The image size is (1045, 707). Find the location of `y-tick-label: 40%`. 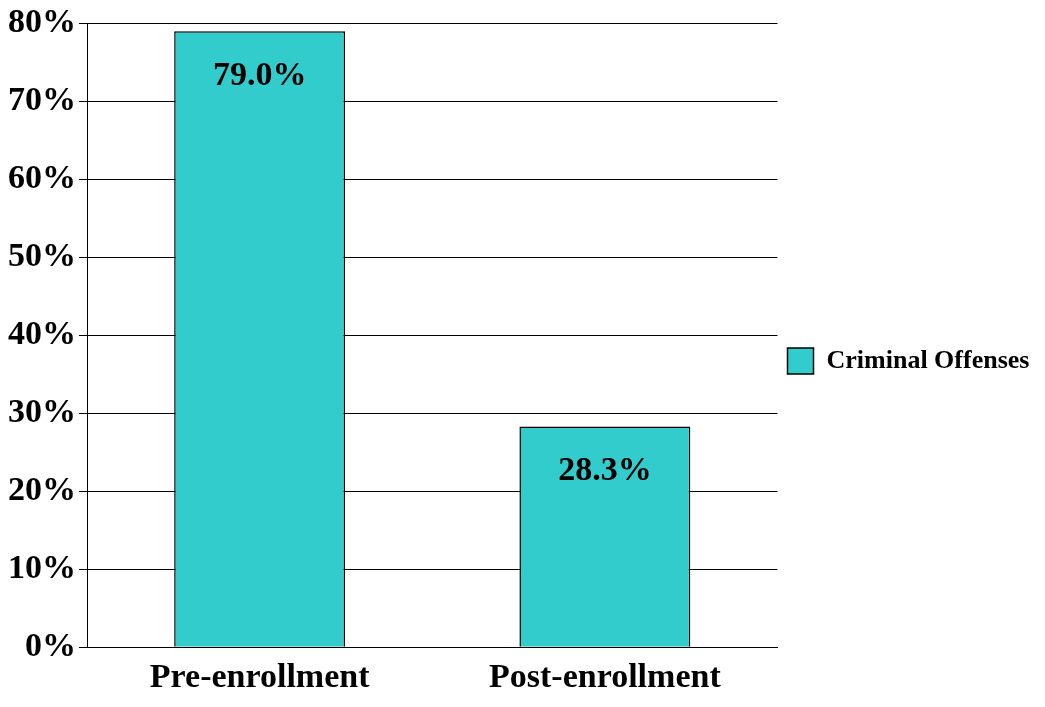

y-tick-label: 40% is located at coordinates (42, 333).